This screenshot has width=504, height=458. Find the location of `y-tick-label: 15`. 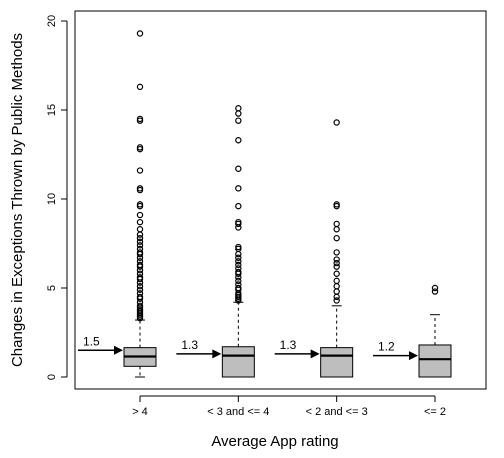

y-tick-label: 15 is located at coordinates (52, 110).